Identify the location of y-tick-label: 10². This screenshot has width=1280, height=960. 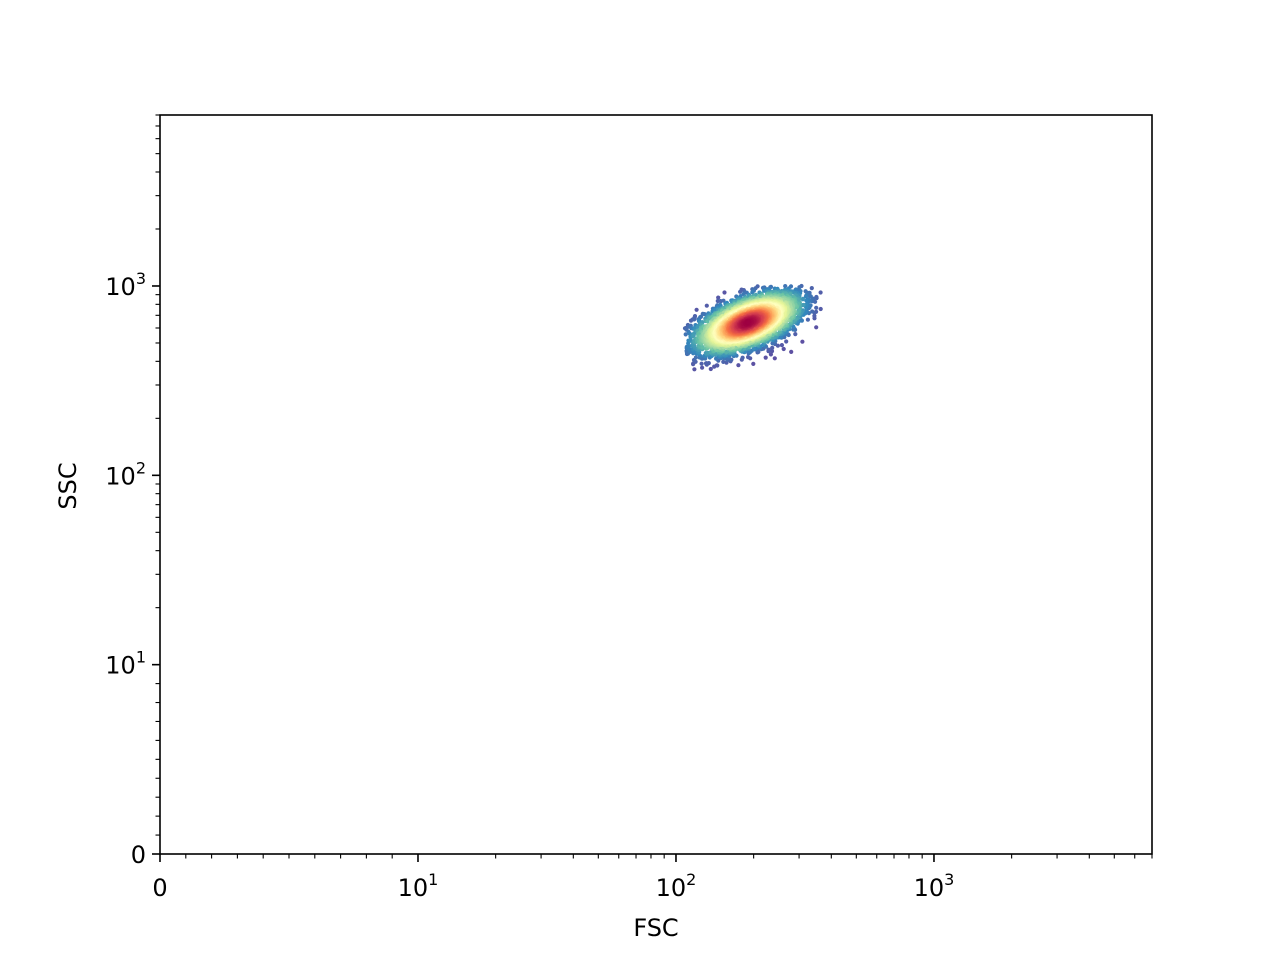
(125, 474).